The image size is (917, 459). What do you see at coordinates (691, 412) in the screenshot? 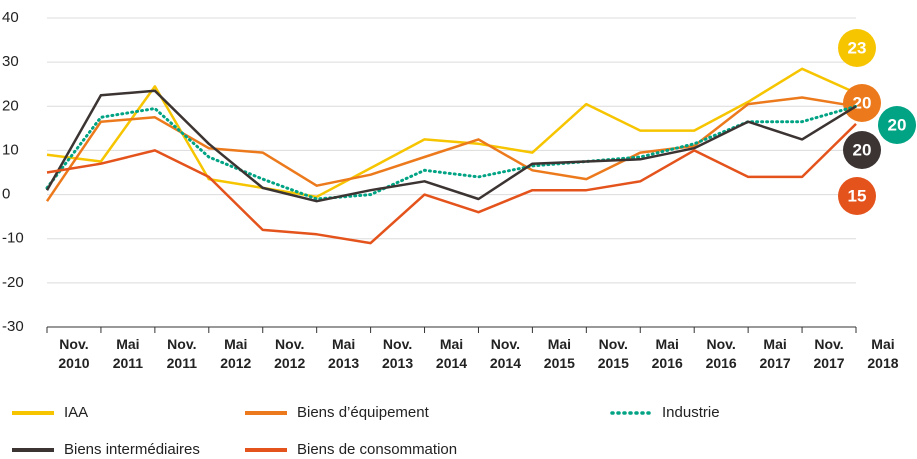
I see `legend-label: Industrie` at bounding box center [691, 412].